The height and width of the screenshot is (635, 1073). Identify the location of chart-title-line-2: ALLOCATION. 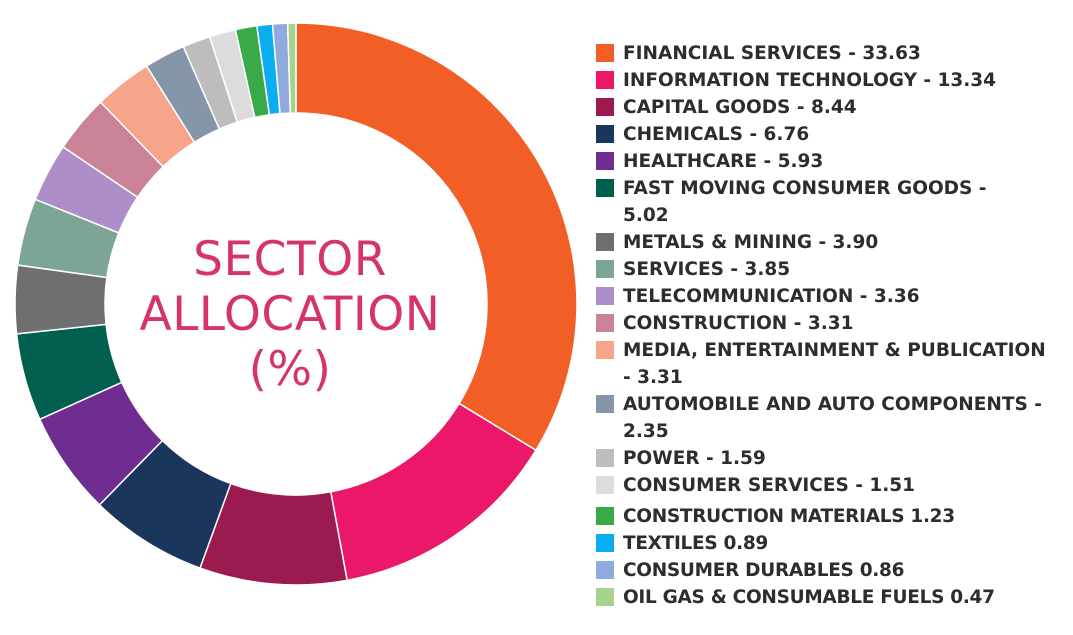
(290, 314).